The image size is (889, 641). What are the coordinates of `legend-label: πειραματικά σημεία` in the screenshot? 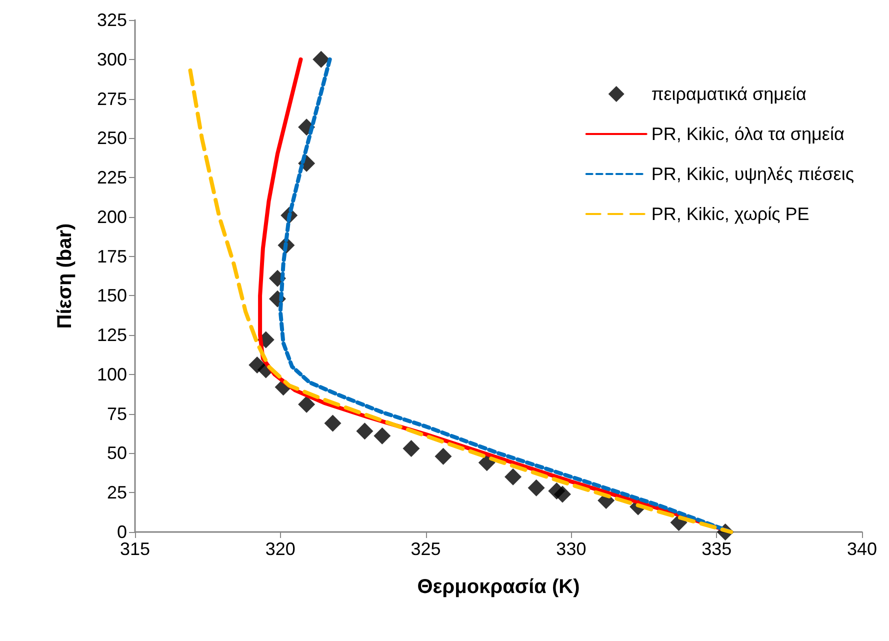 It's located at (728, 94).